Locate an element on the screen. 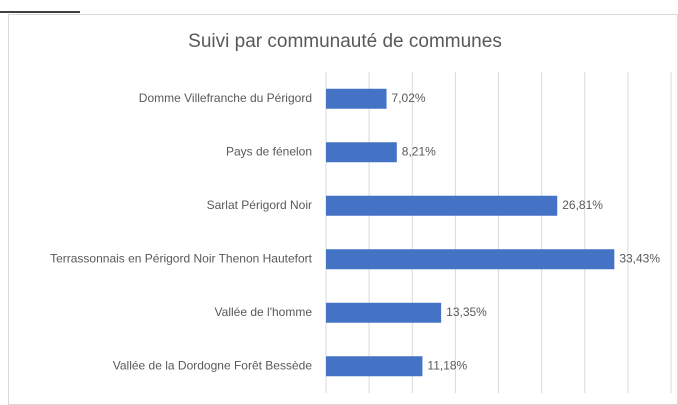 The width and height of the screenshot is (678, 405). y-tick-label: Vallée de l'homme is located at coordinates (264, 312).